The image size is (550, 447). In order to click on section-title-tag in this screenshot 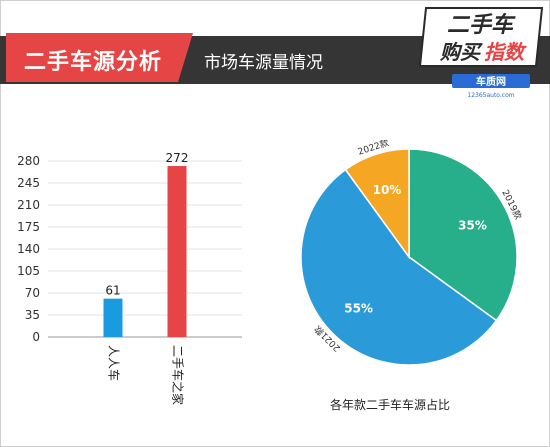, I will do `click(99, 57)`.